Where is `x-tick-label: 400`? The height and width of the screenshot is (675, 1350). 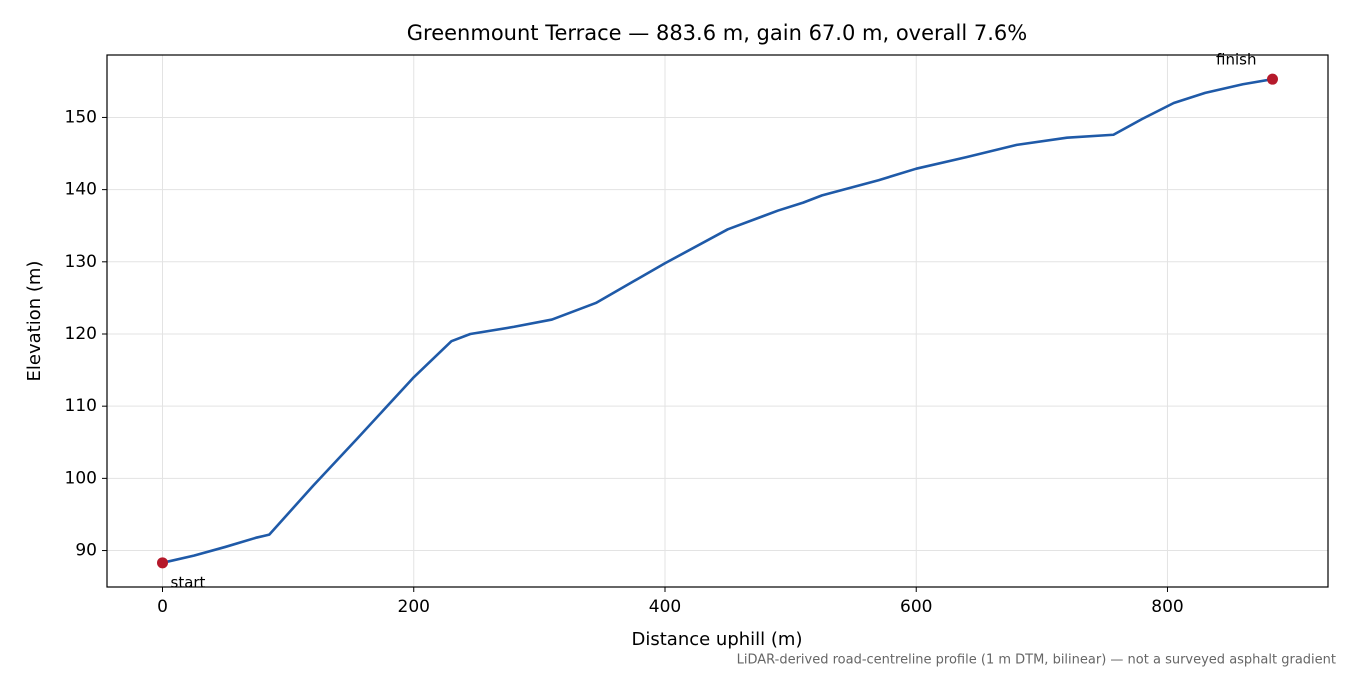
x-tick-label: 400 is located at coordinates (665, 607).